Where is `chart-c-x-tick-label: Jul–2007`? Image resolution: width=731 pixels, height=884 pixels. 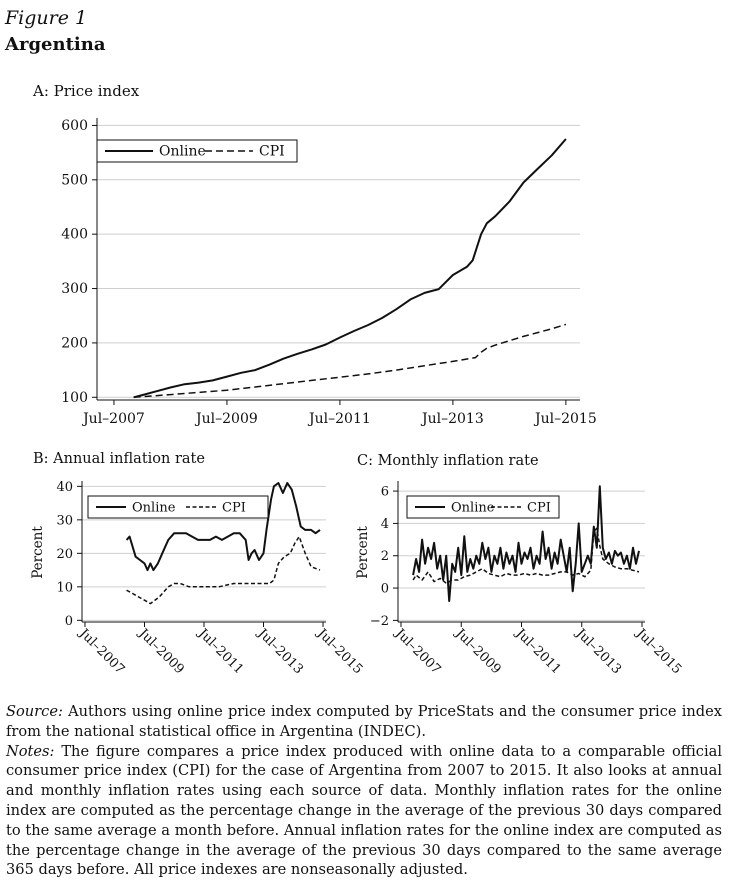
chart-c-x-tick-label: Jul–2007 is located at coordinates (417, 651).